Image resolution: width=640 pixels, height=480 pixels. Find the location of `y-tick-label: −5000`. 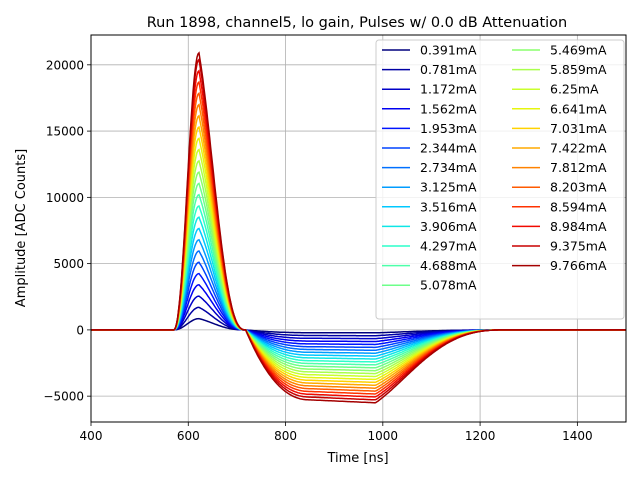

y-tick-label: −5000 is located at coordinates (63, 397).